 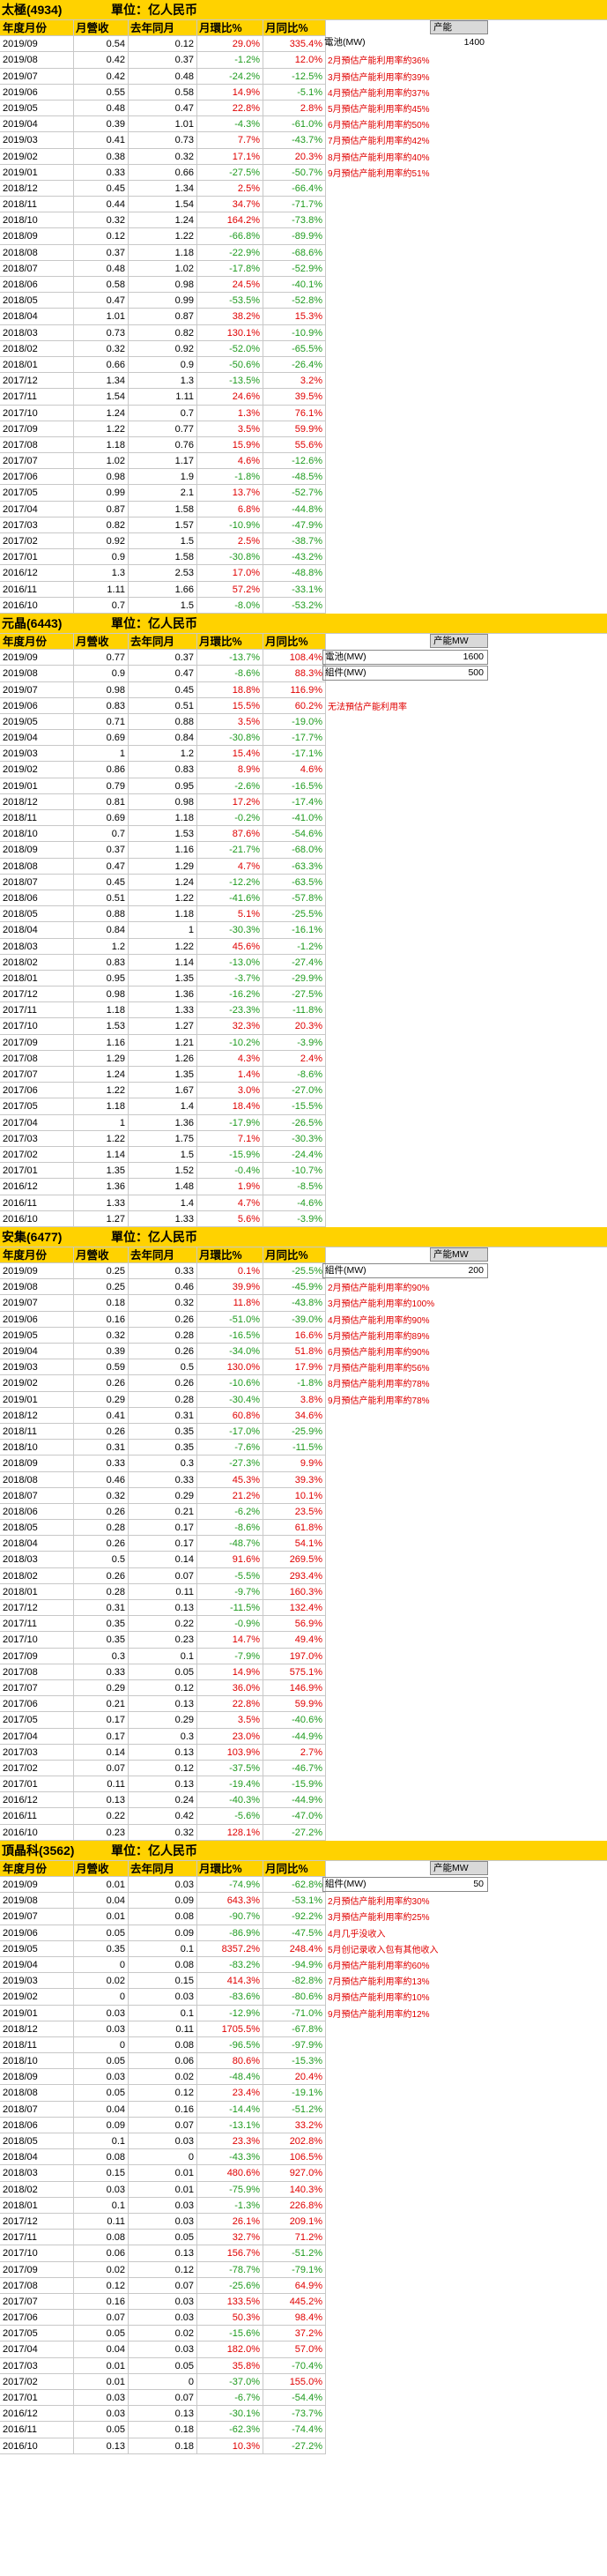 I want to click on table-cell: -10.6%, so click(x=230, y=1383).